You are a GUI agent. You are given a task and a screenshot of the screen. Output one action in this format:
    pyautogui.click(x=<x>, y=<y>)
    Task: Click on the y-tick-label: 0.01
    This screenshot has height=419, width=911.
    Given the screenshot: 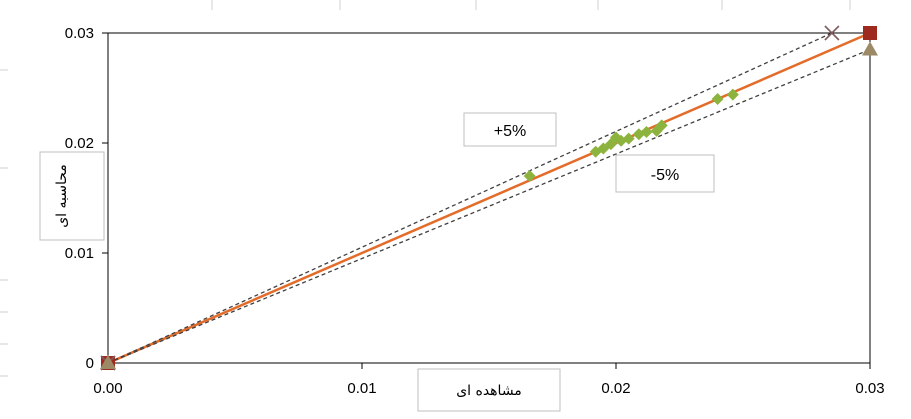 What is the action you would take?
    pyautogui.click(x=79, y=253)
    